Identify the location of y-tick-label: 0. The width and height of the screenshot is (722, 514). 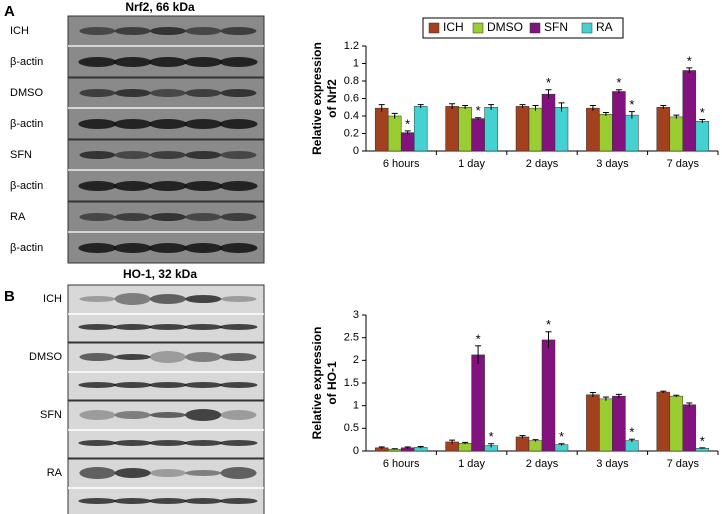
(356, 451).